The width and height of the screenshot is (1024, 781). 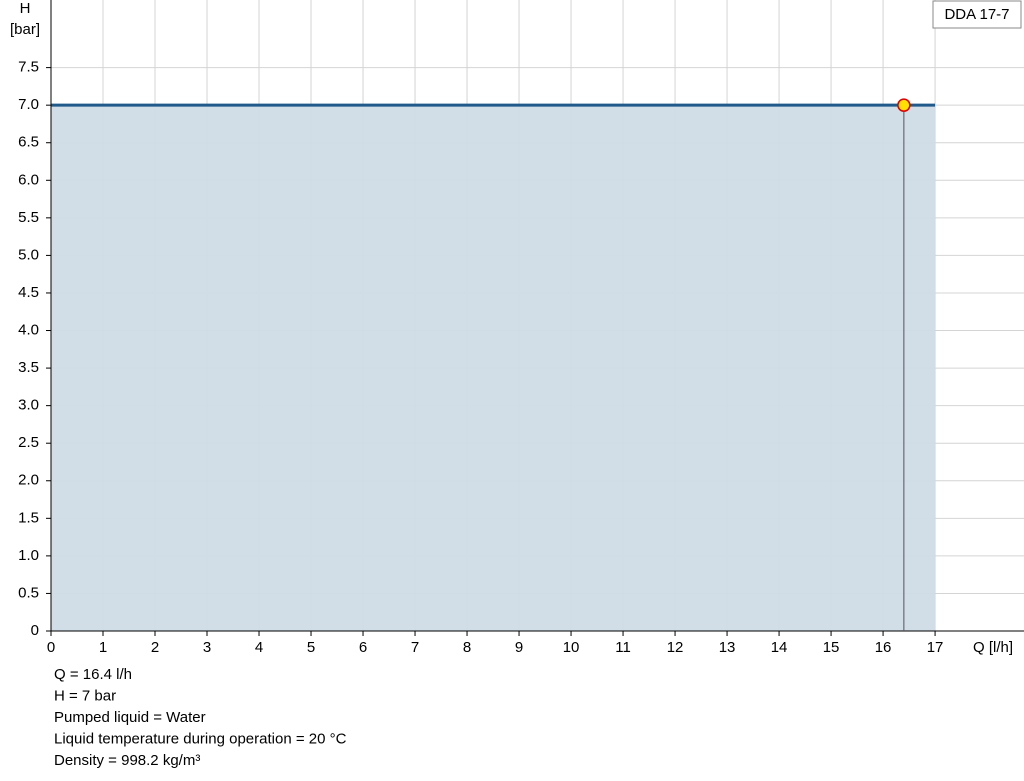 What do you see at coordinates (35, 630) in the screenshot?
I see `y-tick-label: 0` at bounding box center [35, 630].